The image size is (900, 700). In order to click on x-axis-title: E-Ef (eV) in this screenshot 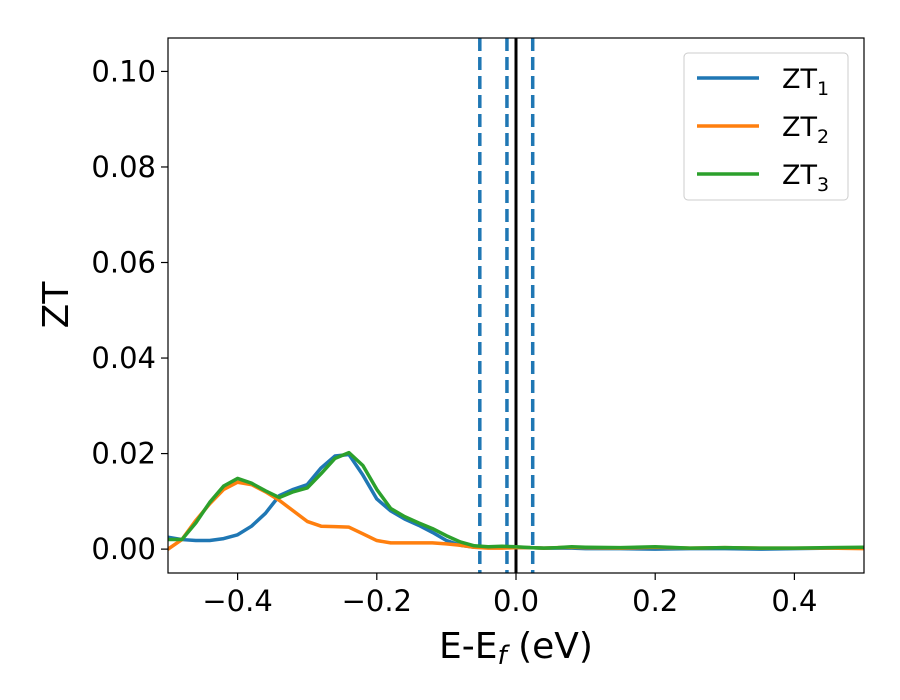, I will do `click(516, 648)`.